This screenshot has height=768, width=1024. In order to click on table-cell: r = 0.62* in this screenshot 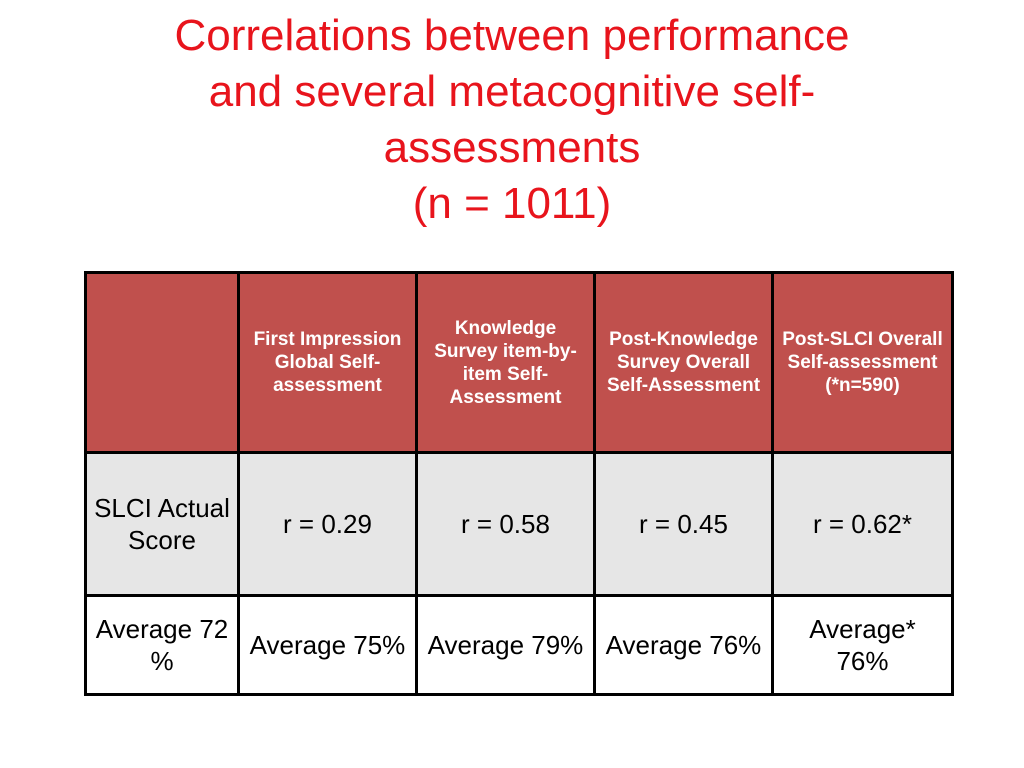, I will do `click(862, 524)`.